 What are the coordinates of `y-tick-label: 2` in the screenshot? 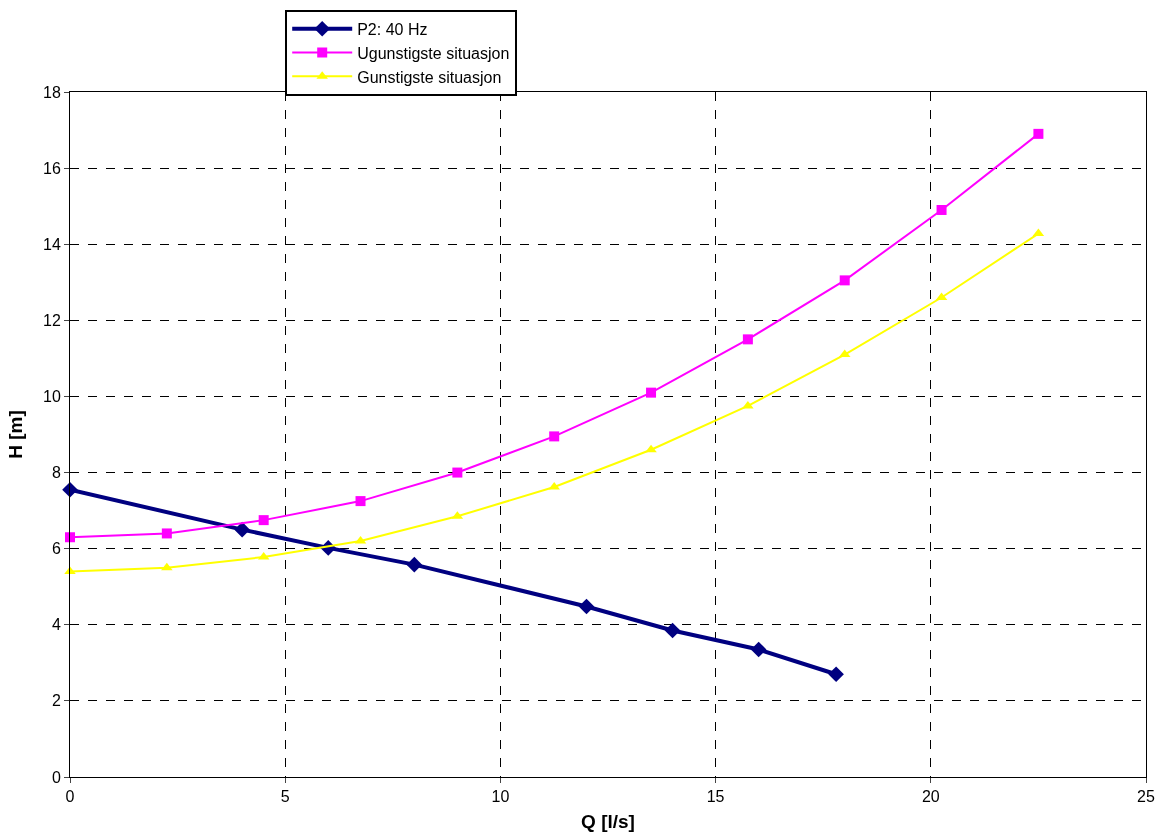 It's located at (56, 701).